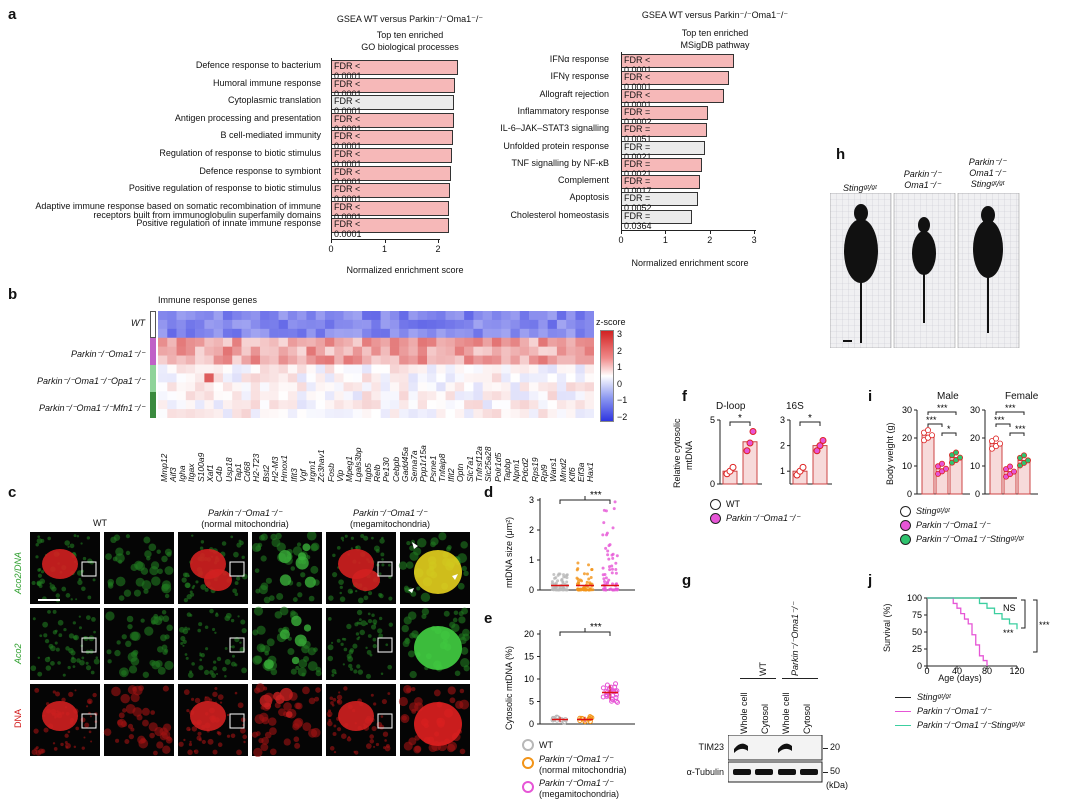 This screenshot has width=1068, height=811. What do you see at coordinates (348, 141) in the screenshot?
I see `gsea-fdr-label: FDR < 0.0001` at bounding box center [348, 141].